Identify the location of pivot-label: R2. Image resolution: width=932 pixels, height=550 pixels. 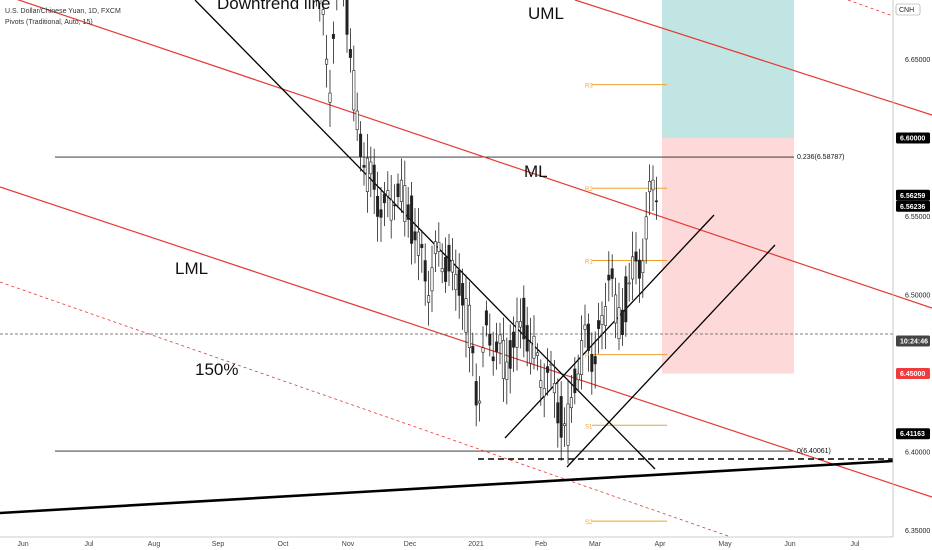
(589, 190).